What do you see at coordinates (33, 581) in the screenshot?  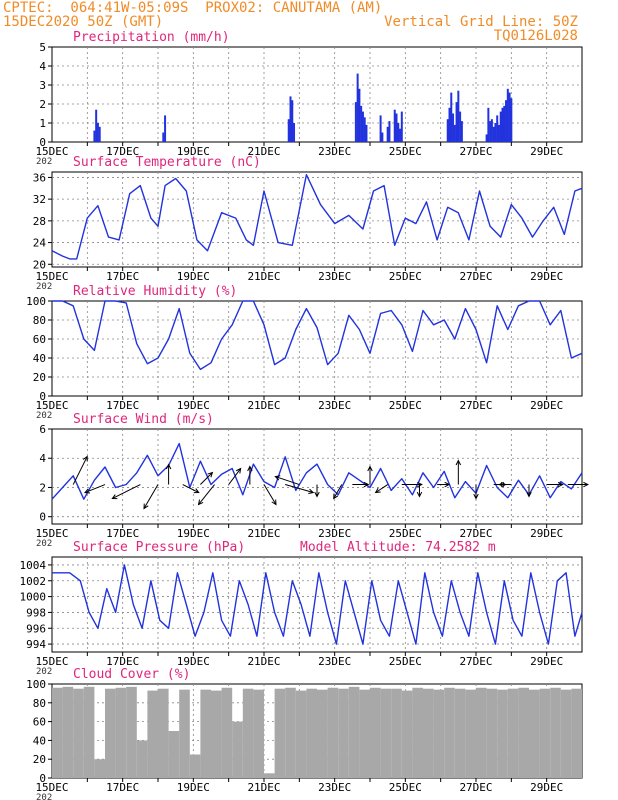 I see `pres-ytick-label: 1002` at bounding box center [33, 581].